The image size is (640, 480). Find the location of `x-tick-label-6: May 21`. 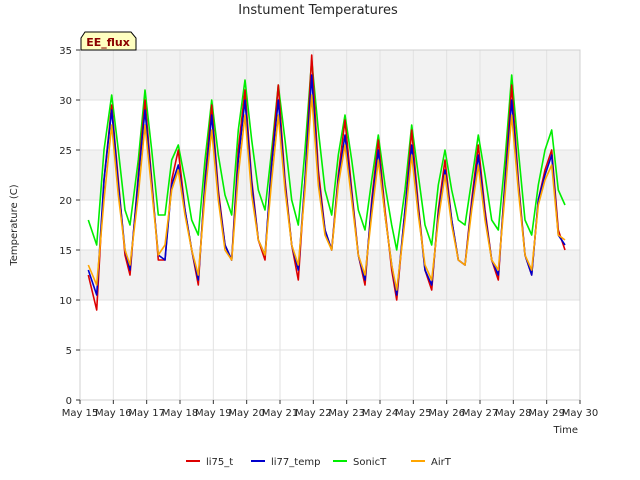

x-tick-label-6: May 21 is located at coordinates (280, 413).